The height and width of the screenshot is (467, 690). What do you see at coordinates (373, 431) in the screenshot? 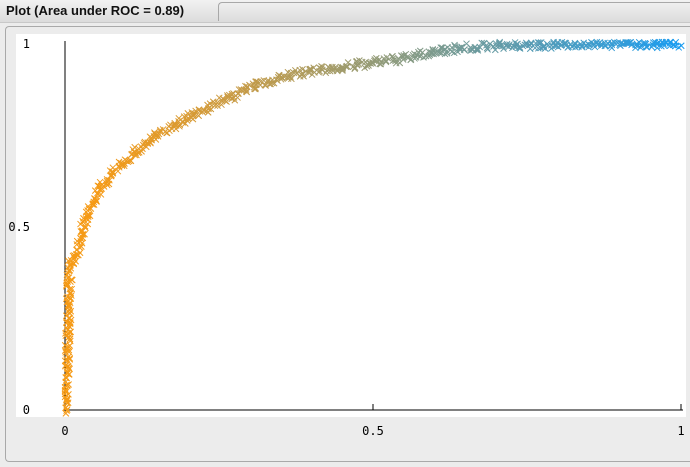
I see `x-tick-label-1: 0.5` at bounding box center [373, 431].